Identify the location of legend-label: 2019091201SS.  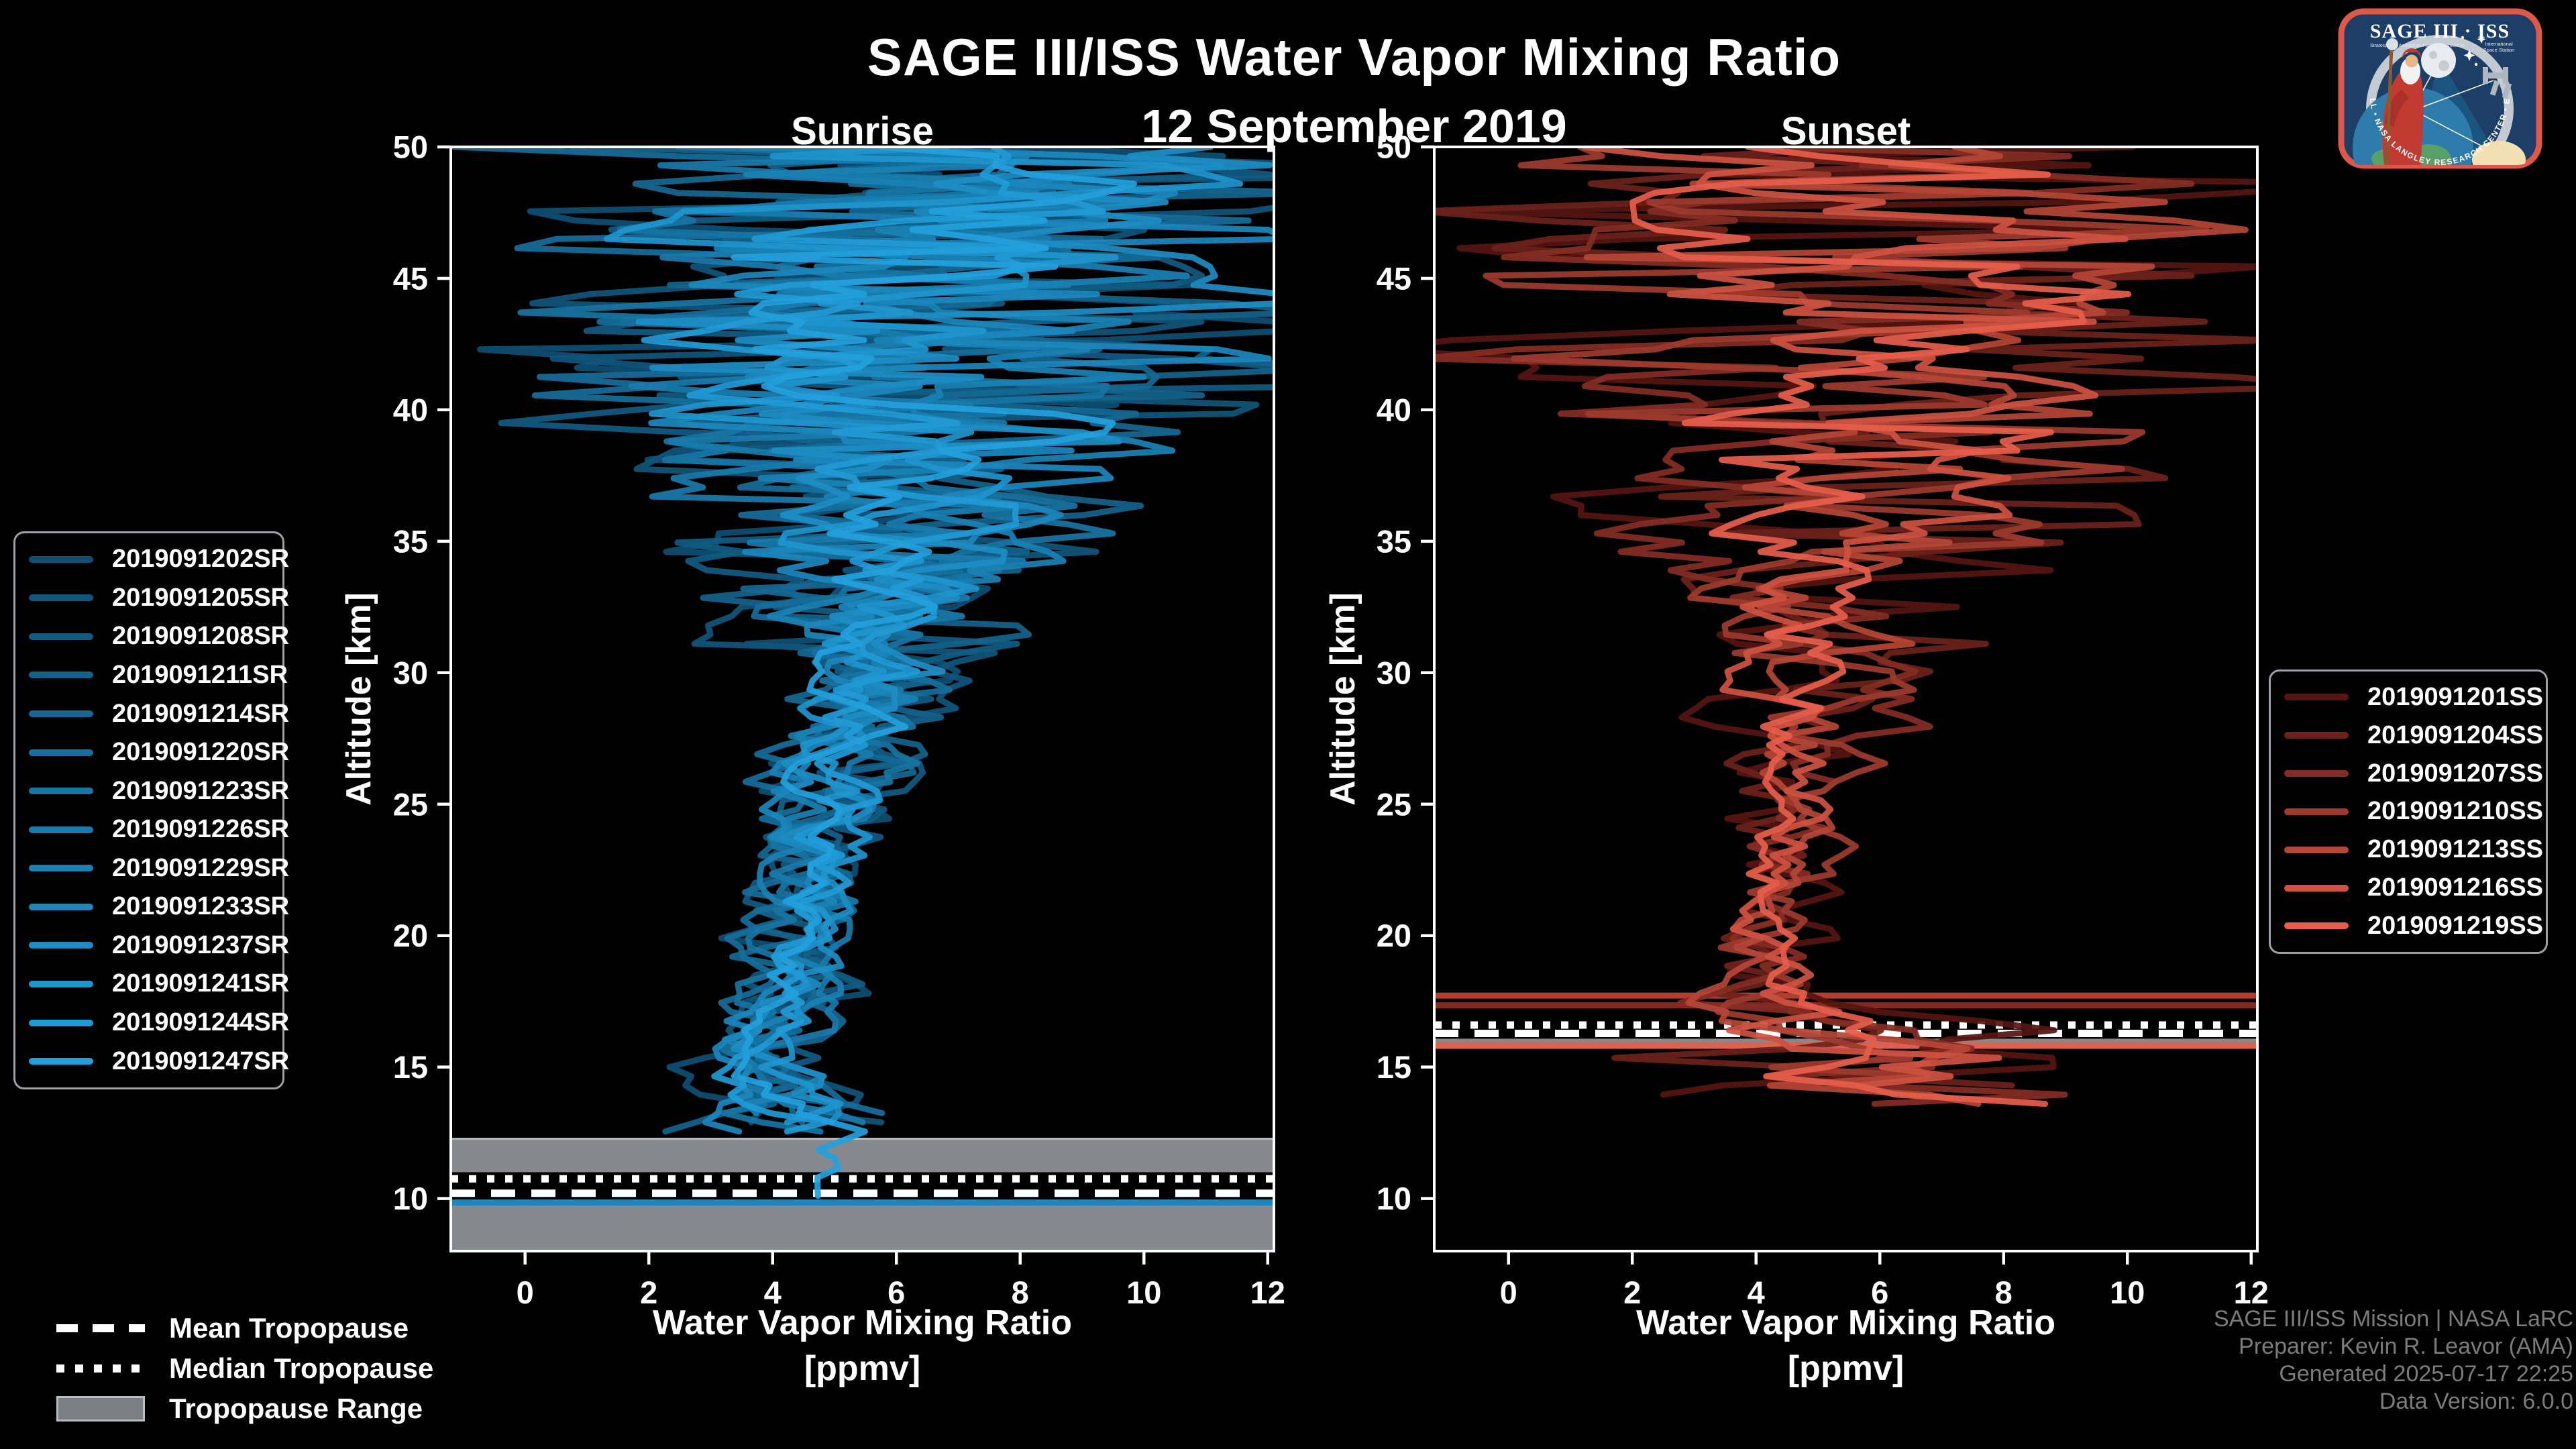
(2455, 696).